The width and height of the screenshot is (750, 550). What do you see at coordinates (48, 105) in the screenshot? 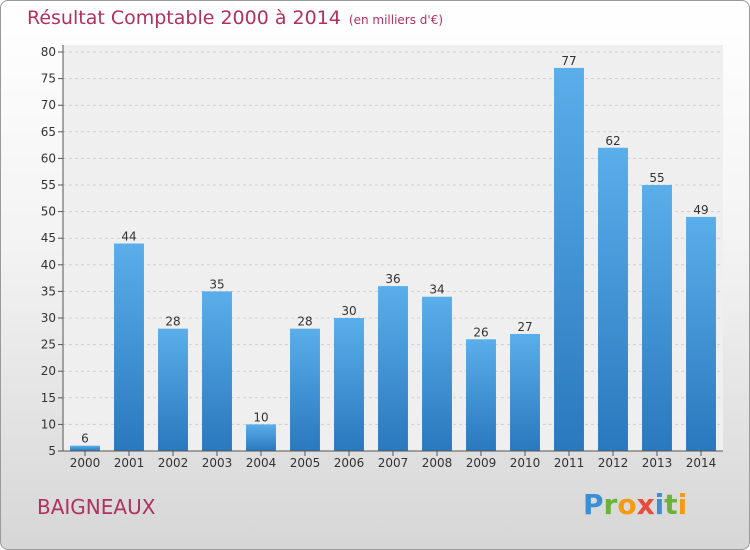
I see `y-tick-label: 70` at bounding box center [48, 105].